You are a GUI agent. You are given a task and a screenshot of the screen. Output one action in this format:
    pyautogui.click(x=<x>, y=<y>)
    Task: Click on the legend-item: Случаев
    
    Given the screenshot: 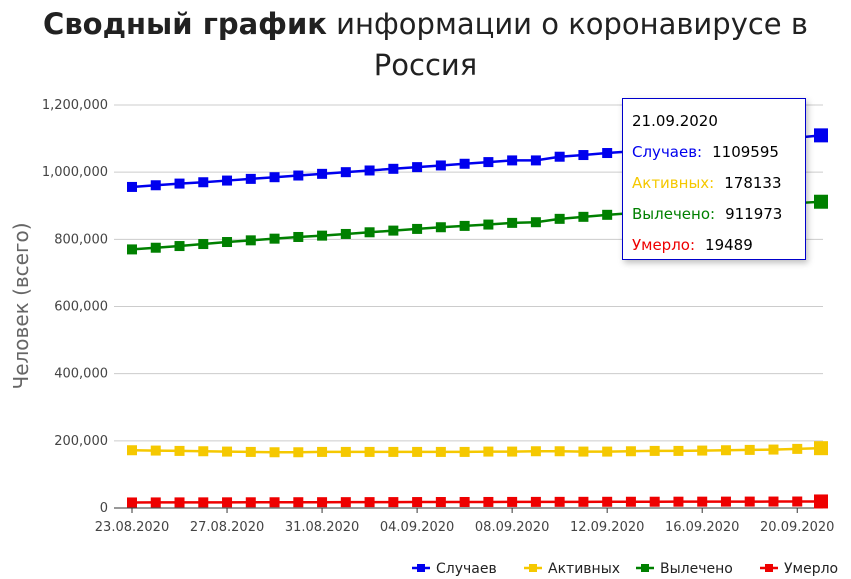 What is the action you would take?
    pyautogui.click(x=454, y=569)
    